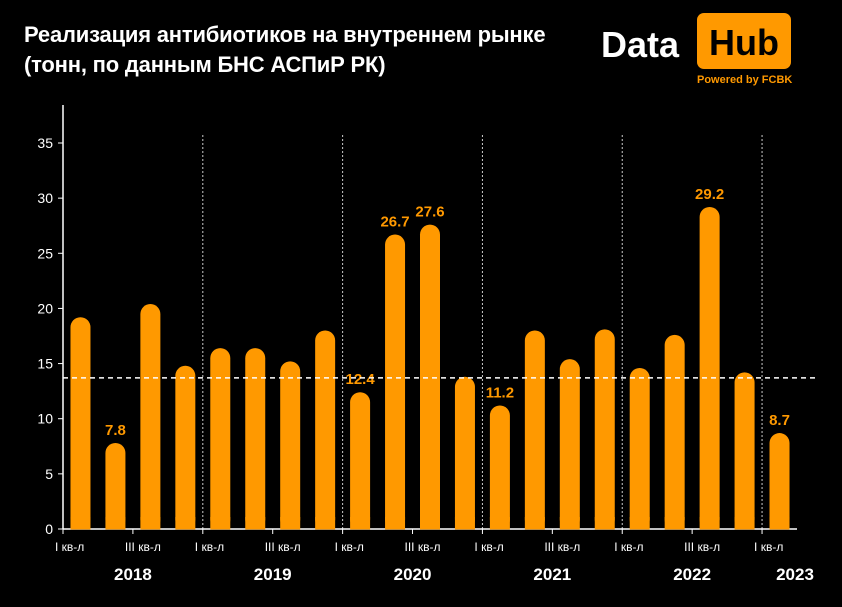 Image resolution: width=842 pixels, height=607 pixels. I want to click on y-tick-label: 15, so click(45, 364).